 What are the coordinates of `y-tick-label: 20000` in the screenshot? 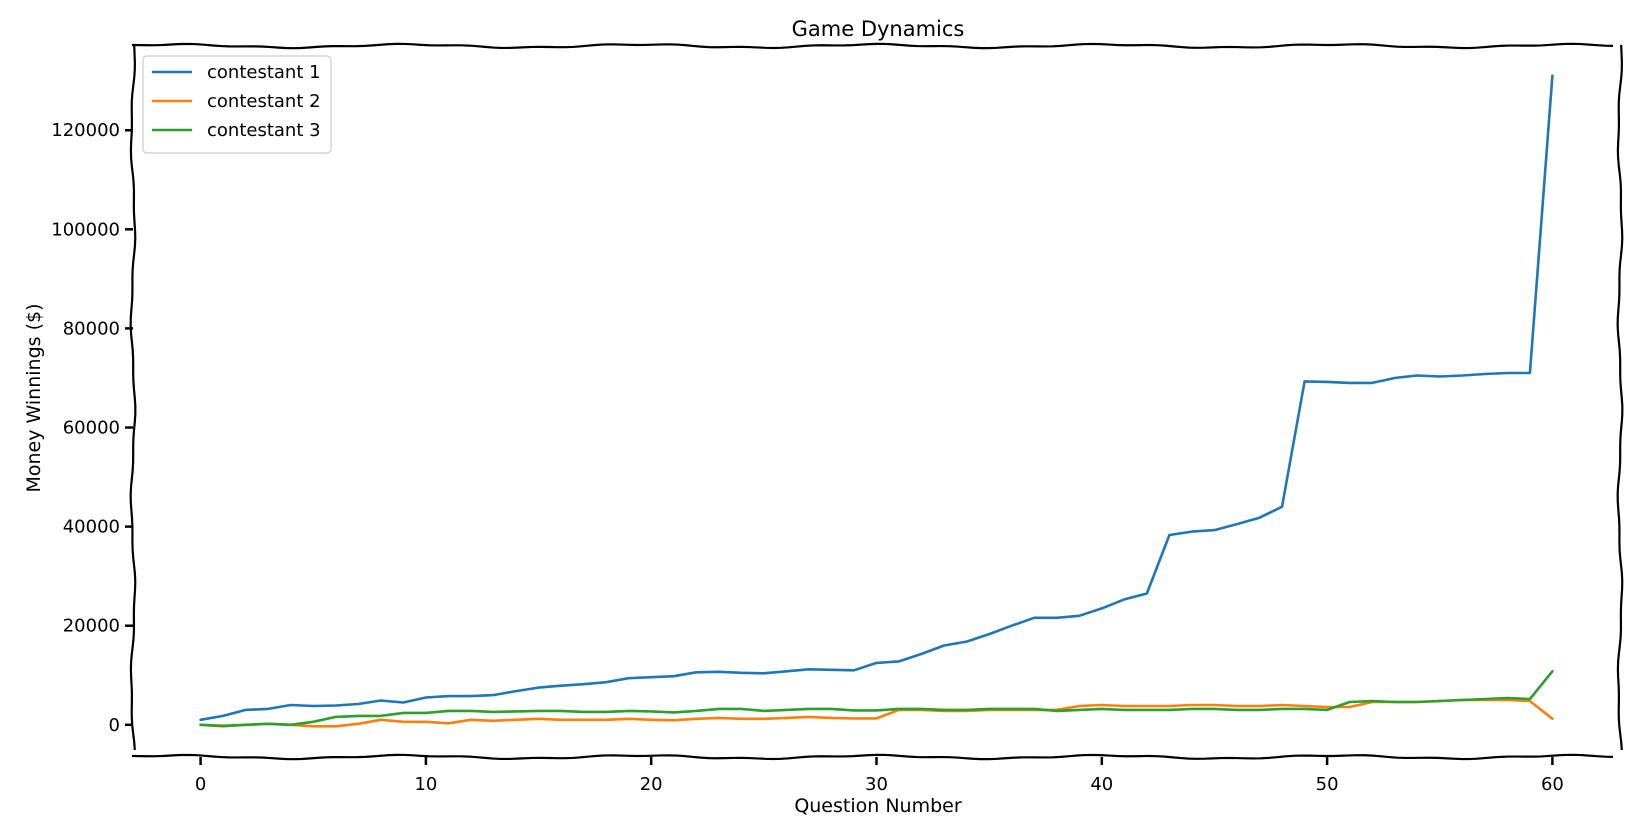 It's located at (91, 626).